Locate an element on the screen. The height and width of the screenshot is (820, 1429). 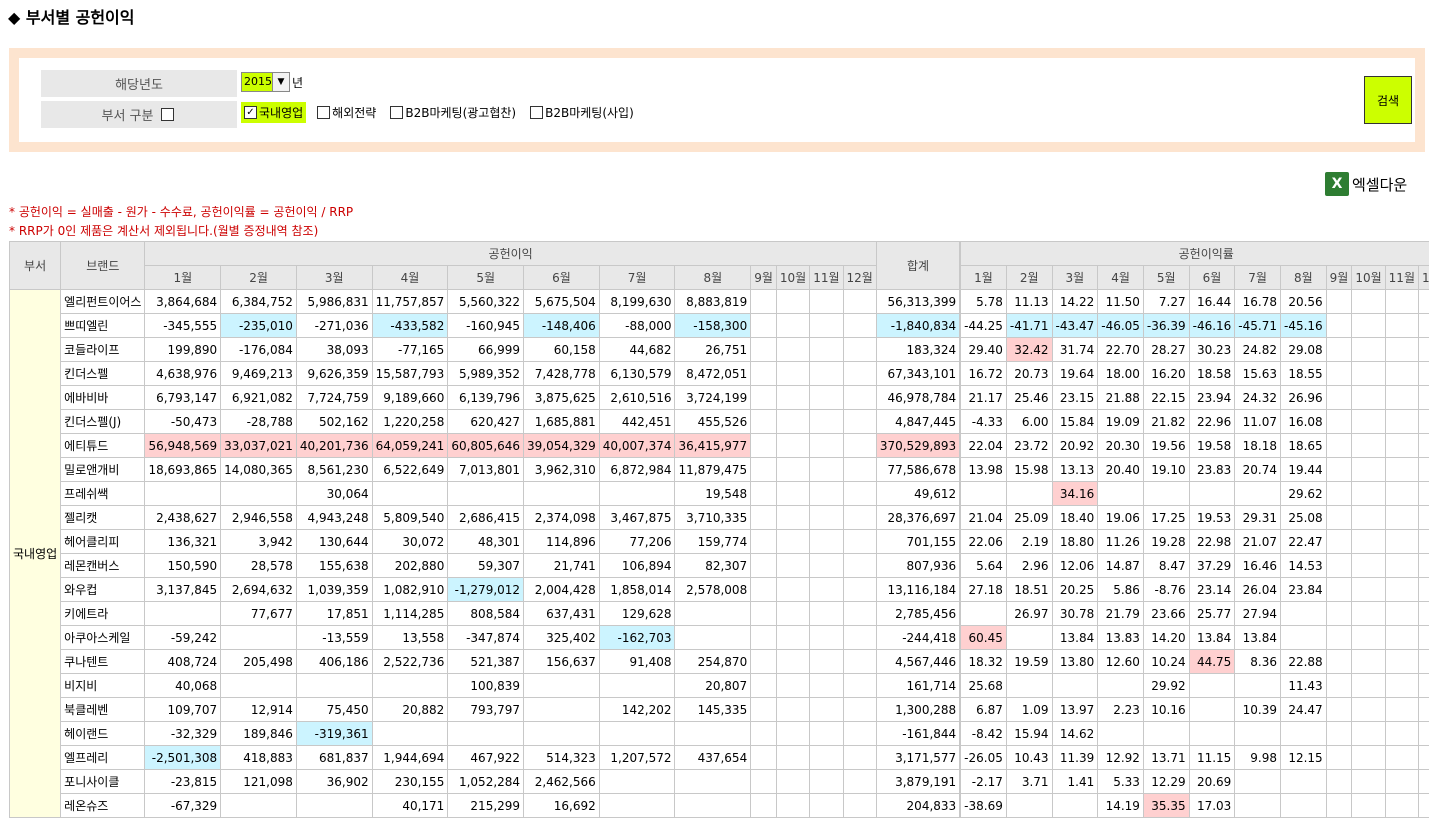
profit-total-cell: 77,586,678 is located at coordinates (918, 469).